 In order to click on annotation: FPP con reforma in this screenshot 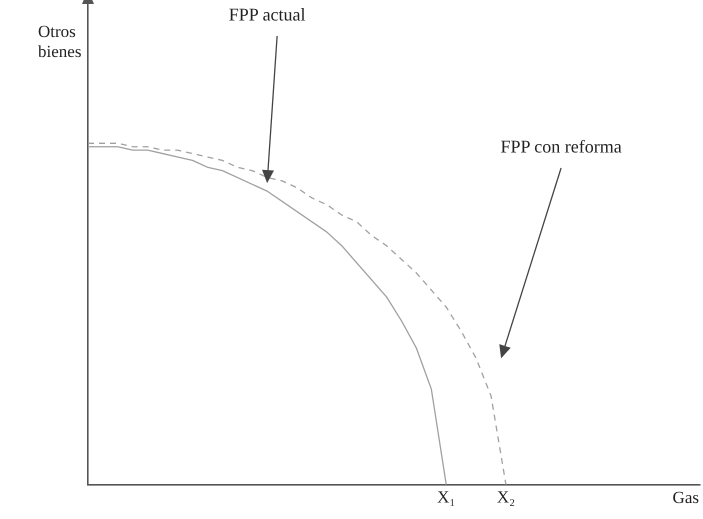, I will do `click(561, 146)`.